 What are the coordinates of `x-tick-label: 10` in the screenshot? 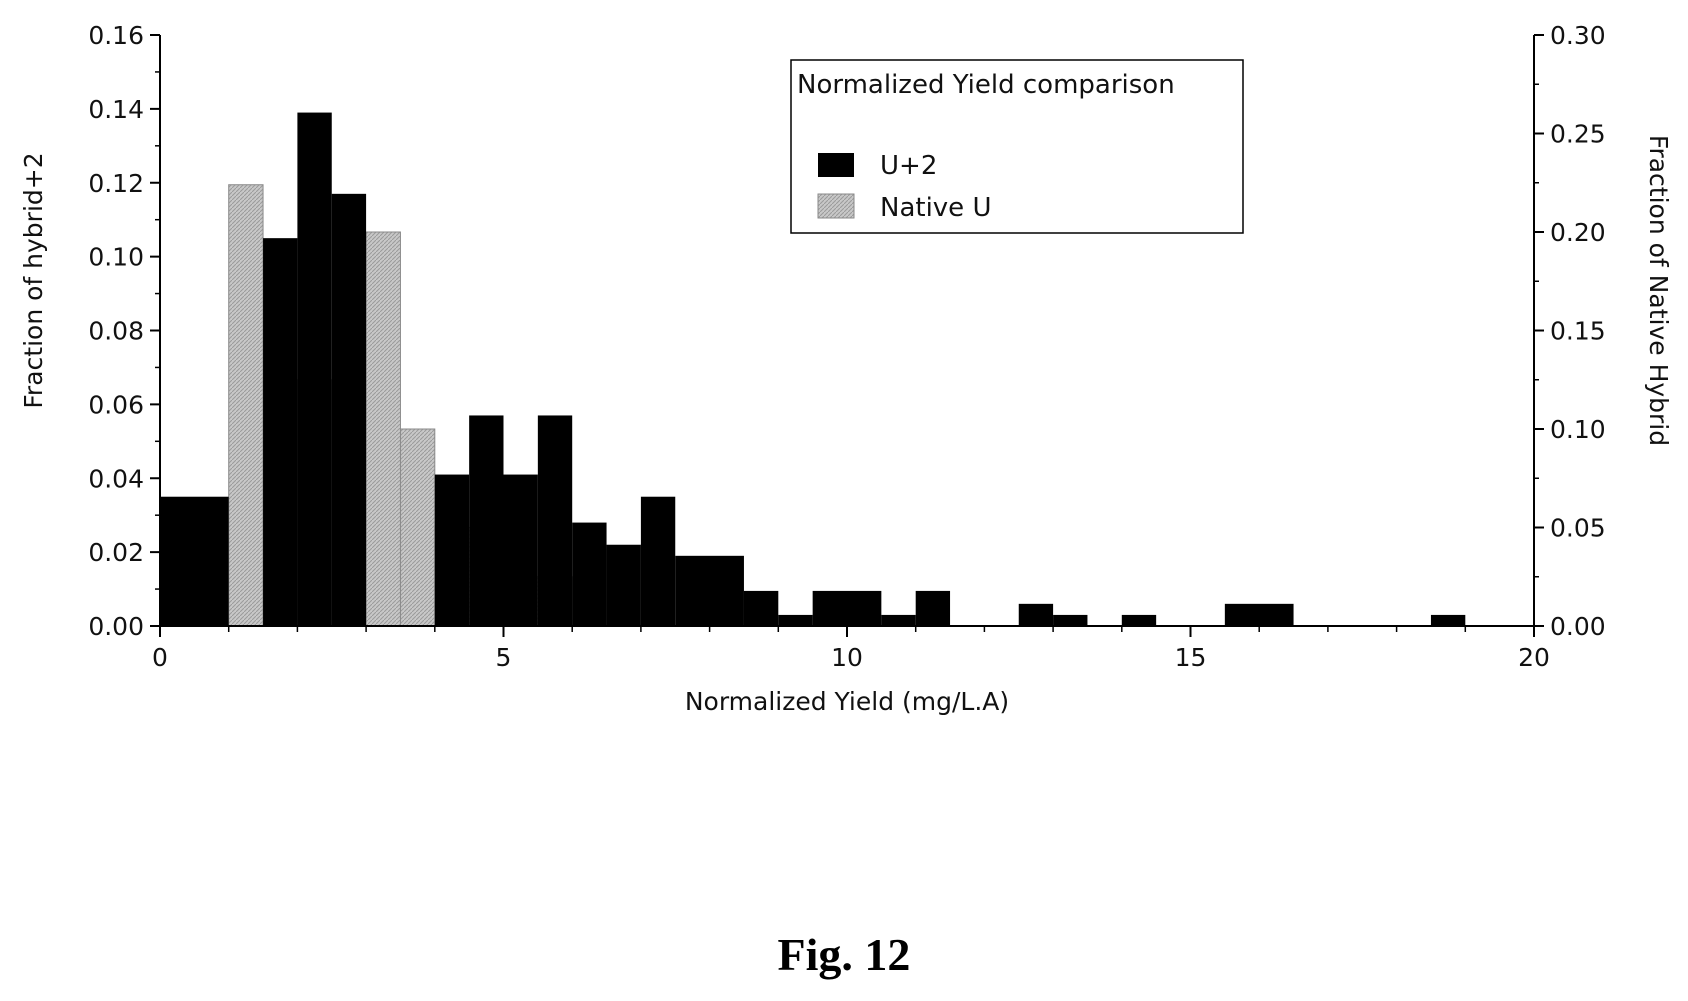 It's located at (847, 657).